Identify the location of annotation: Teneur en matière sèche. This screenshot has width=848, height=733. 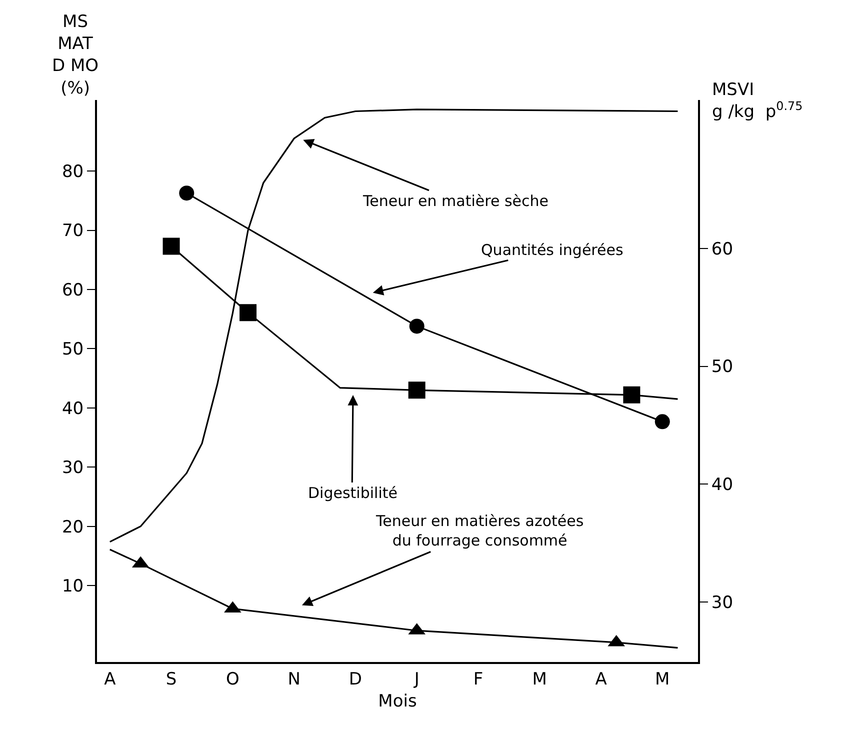
(455, 201).